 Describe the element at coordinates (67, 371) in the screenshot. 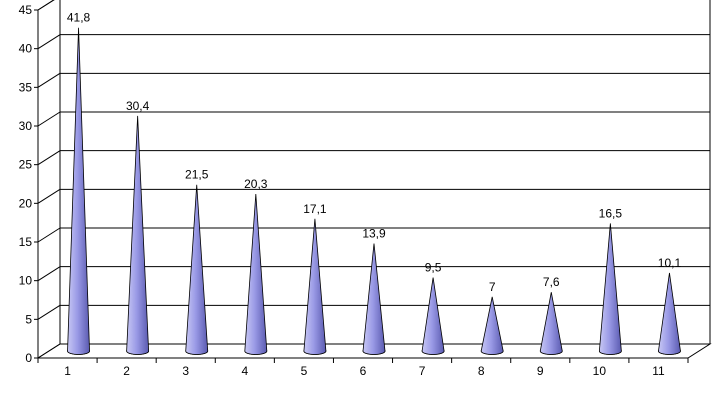

I see `x-tick-label: 1` at that location.